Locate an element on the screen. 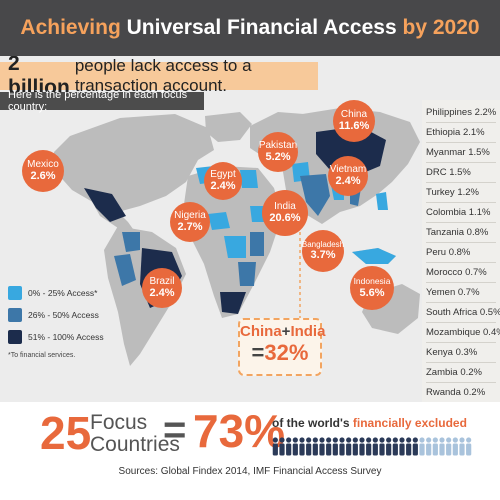 This screenshot has width=500, height=500. indonesia-fill is located at coordinates (374, 256).